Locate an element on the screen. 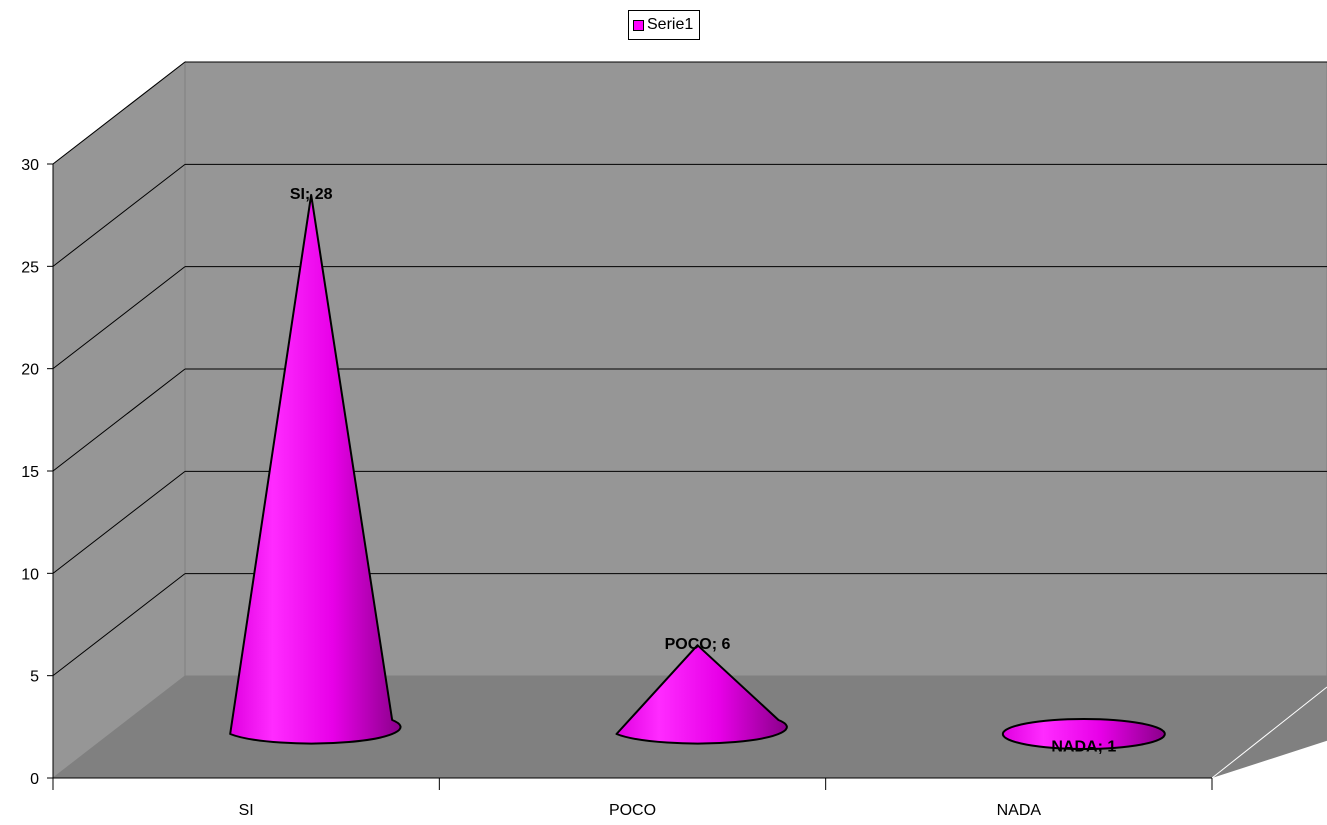 The width and height of the screenshot is (1327, 825). y-tick-label: 0 is located at coordinates (34, 779).